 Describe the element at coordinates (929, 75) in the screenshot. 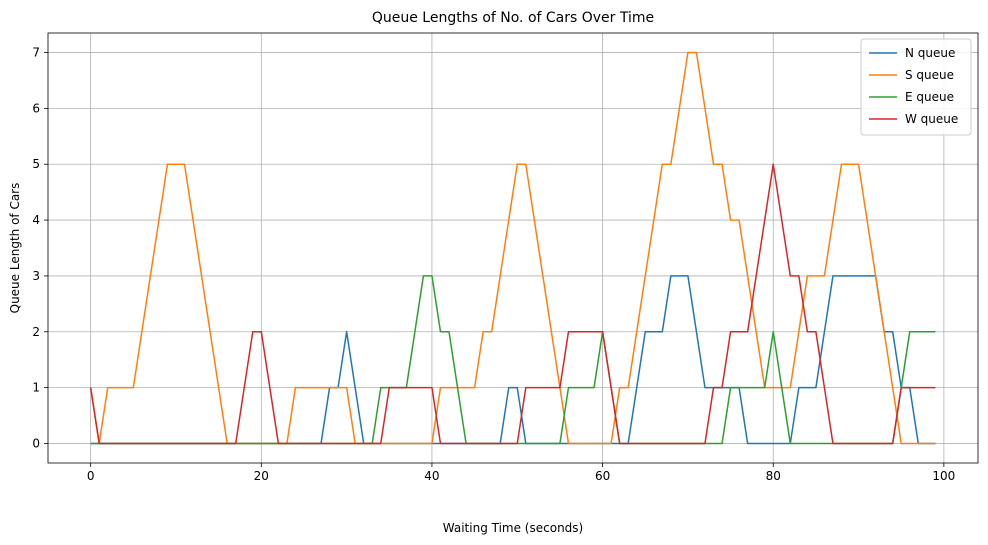

I see `legend-label-s-queue: S queue` at that location.